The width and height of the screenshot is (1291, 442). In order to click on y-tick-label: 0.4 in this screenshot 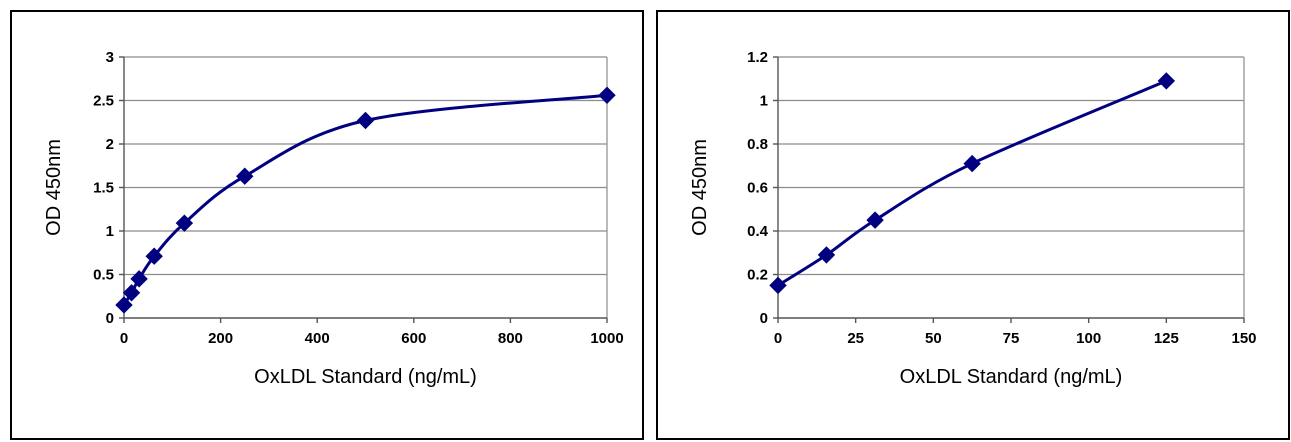, I will do `click(758, 231)`.